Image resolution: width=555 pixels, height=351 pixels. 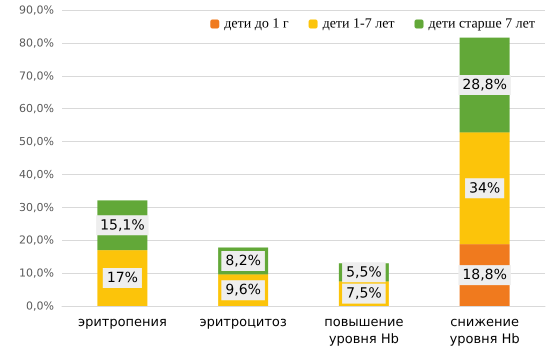 I want to click on data-label: 15,1%, so click(x=122, y=225).